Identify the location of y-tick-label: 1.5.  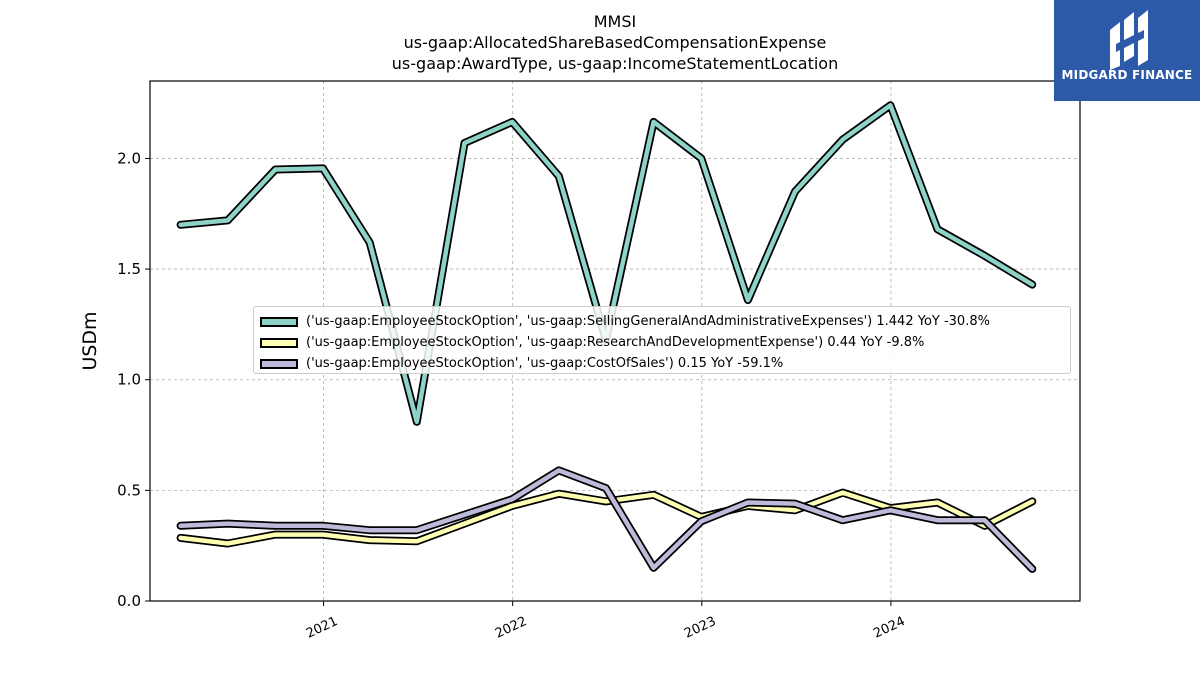
(129, 269).